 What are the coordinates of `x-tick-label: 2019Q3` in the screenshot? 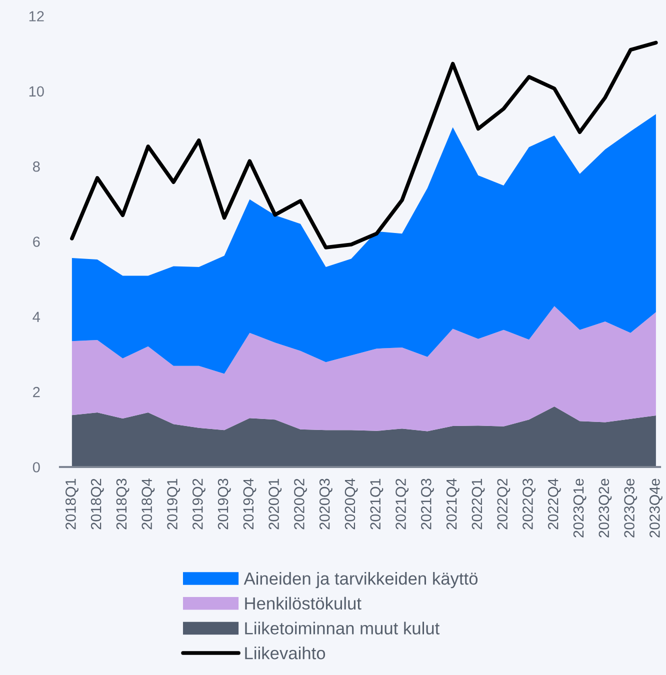 It's located at (224, 504).